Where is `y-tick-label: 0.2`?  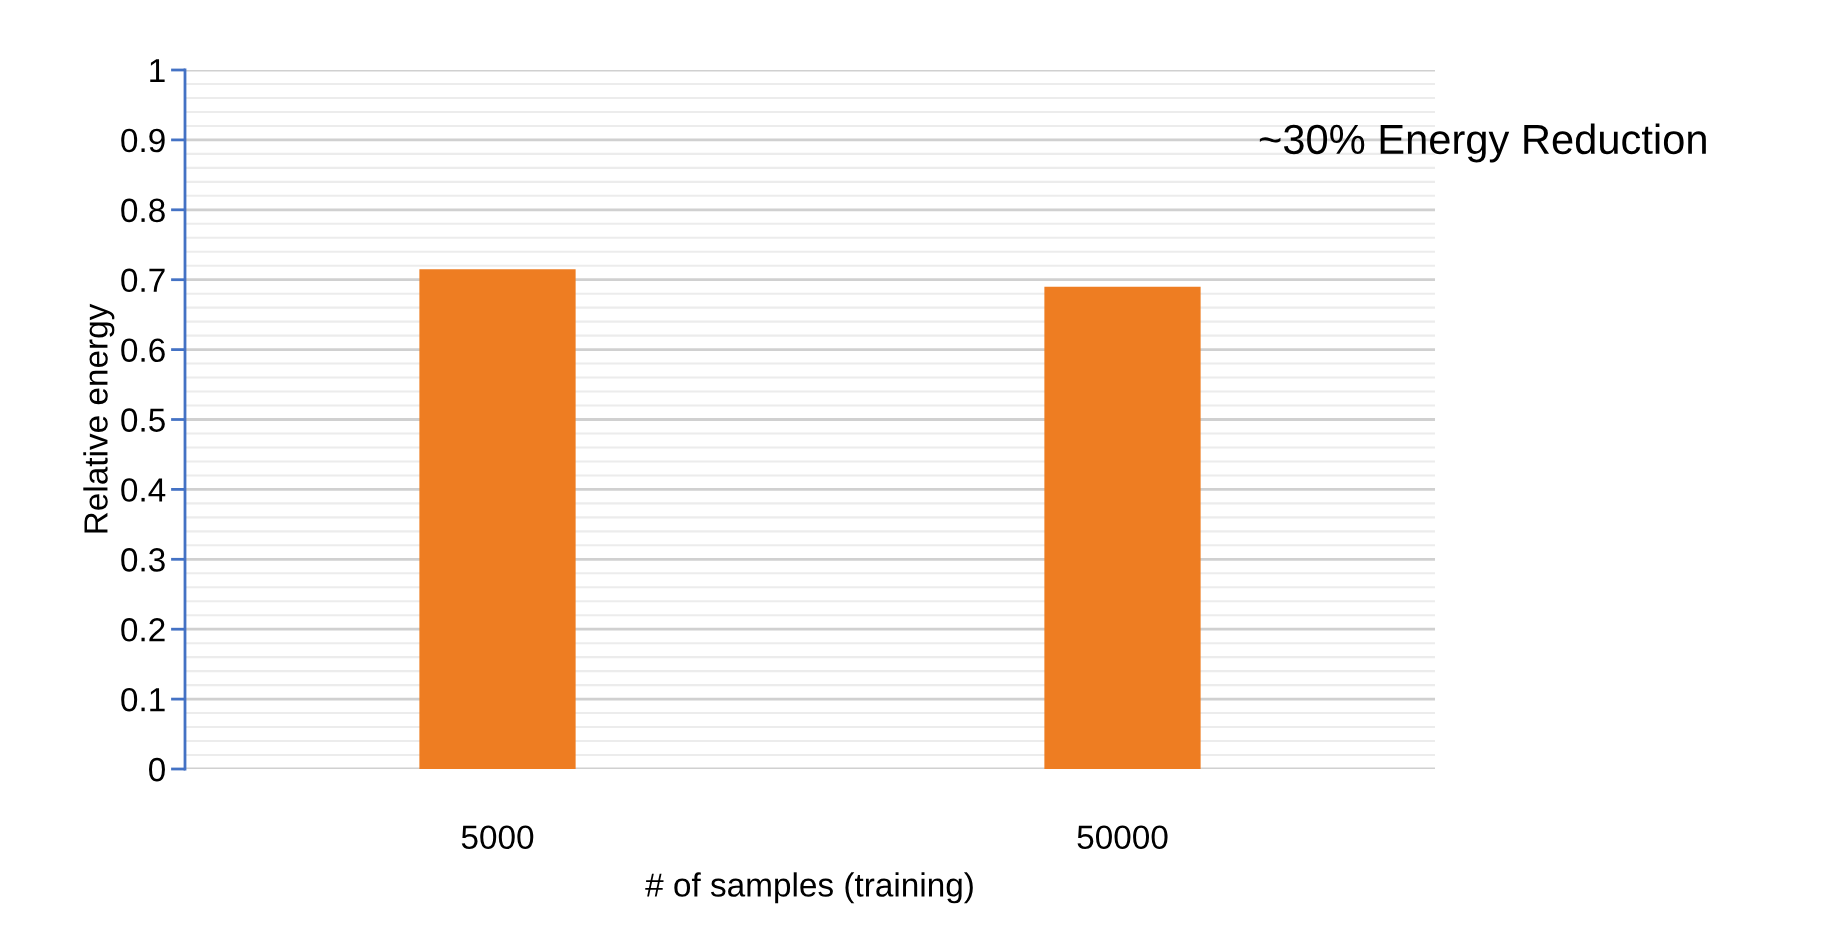 y-tick-label: 0.2 is located at coordinates (143, 630).